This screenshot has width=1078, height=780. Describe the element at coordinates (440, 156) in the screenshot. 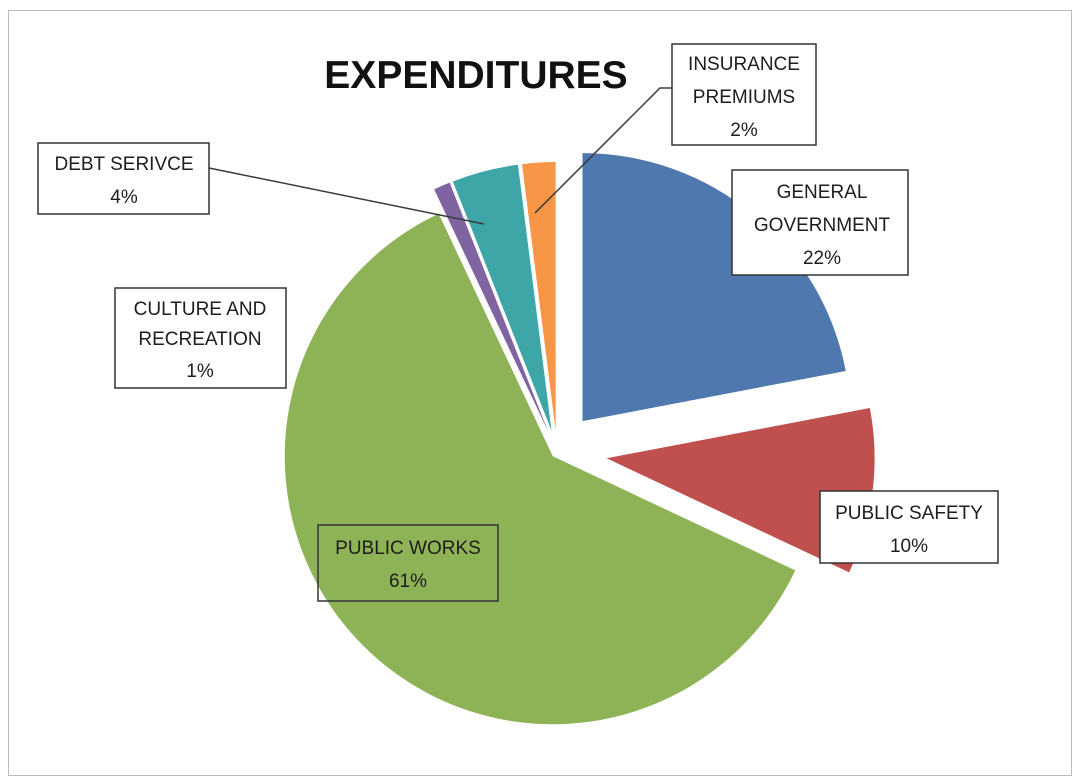

I see `leader-lines` at that location.